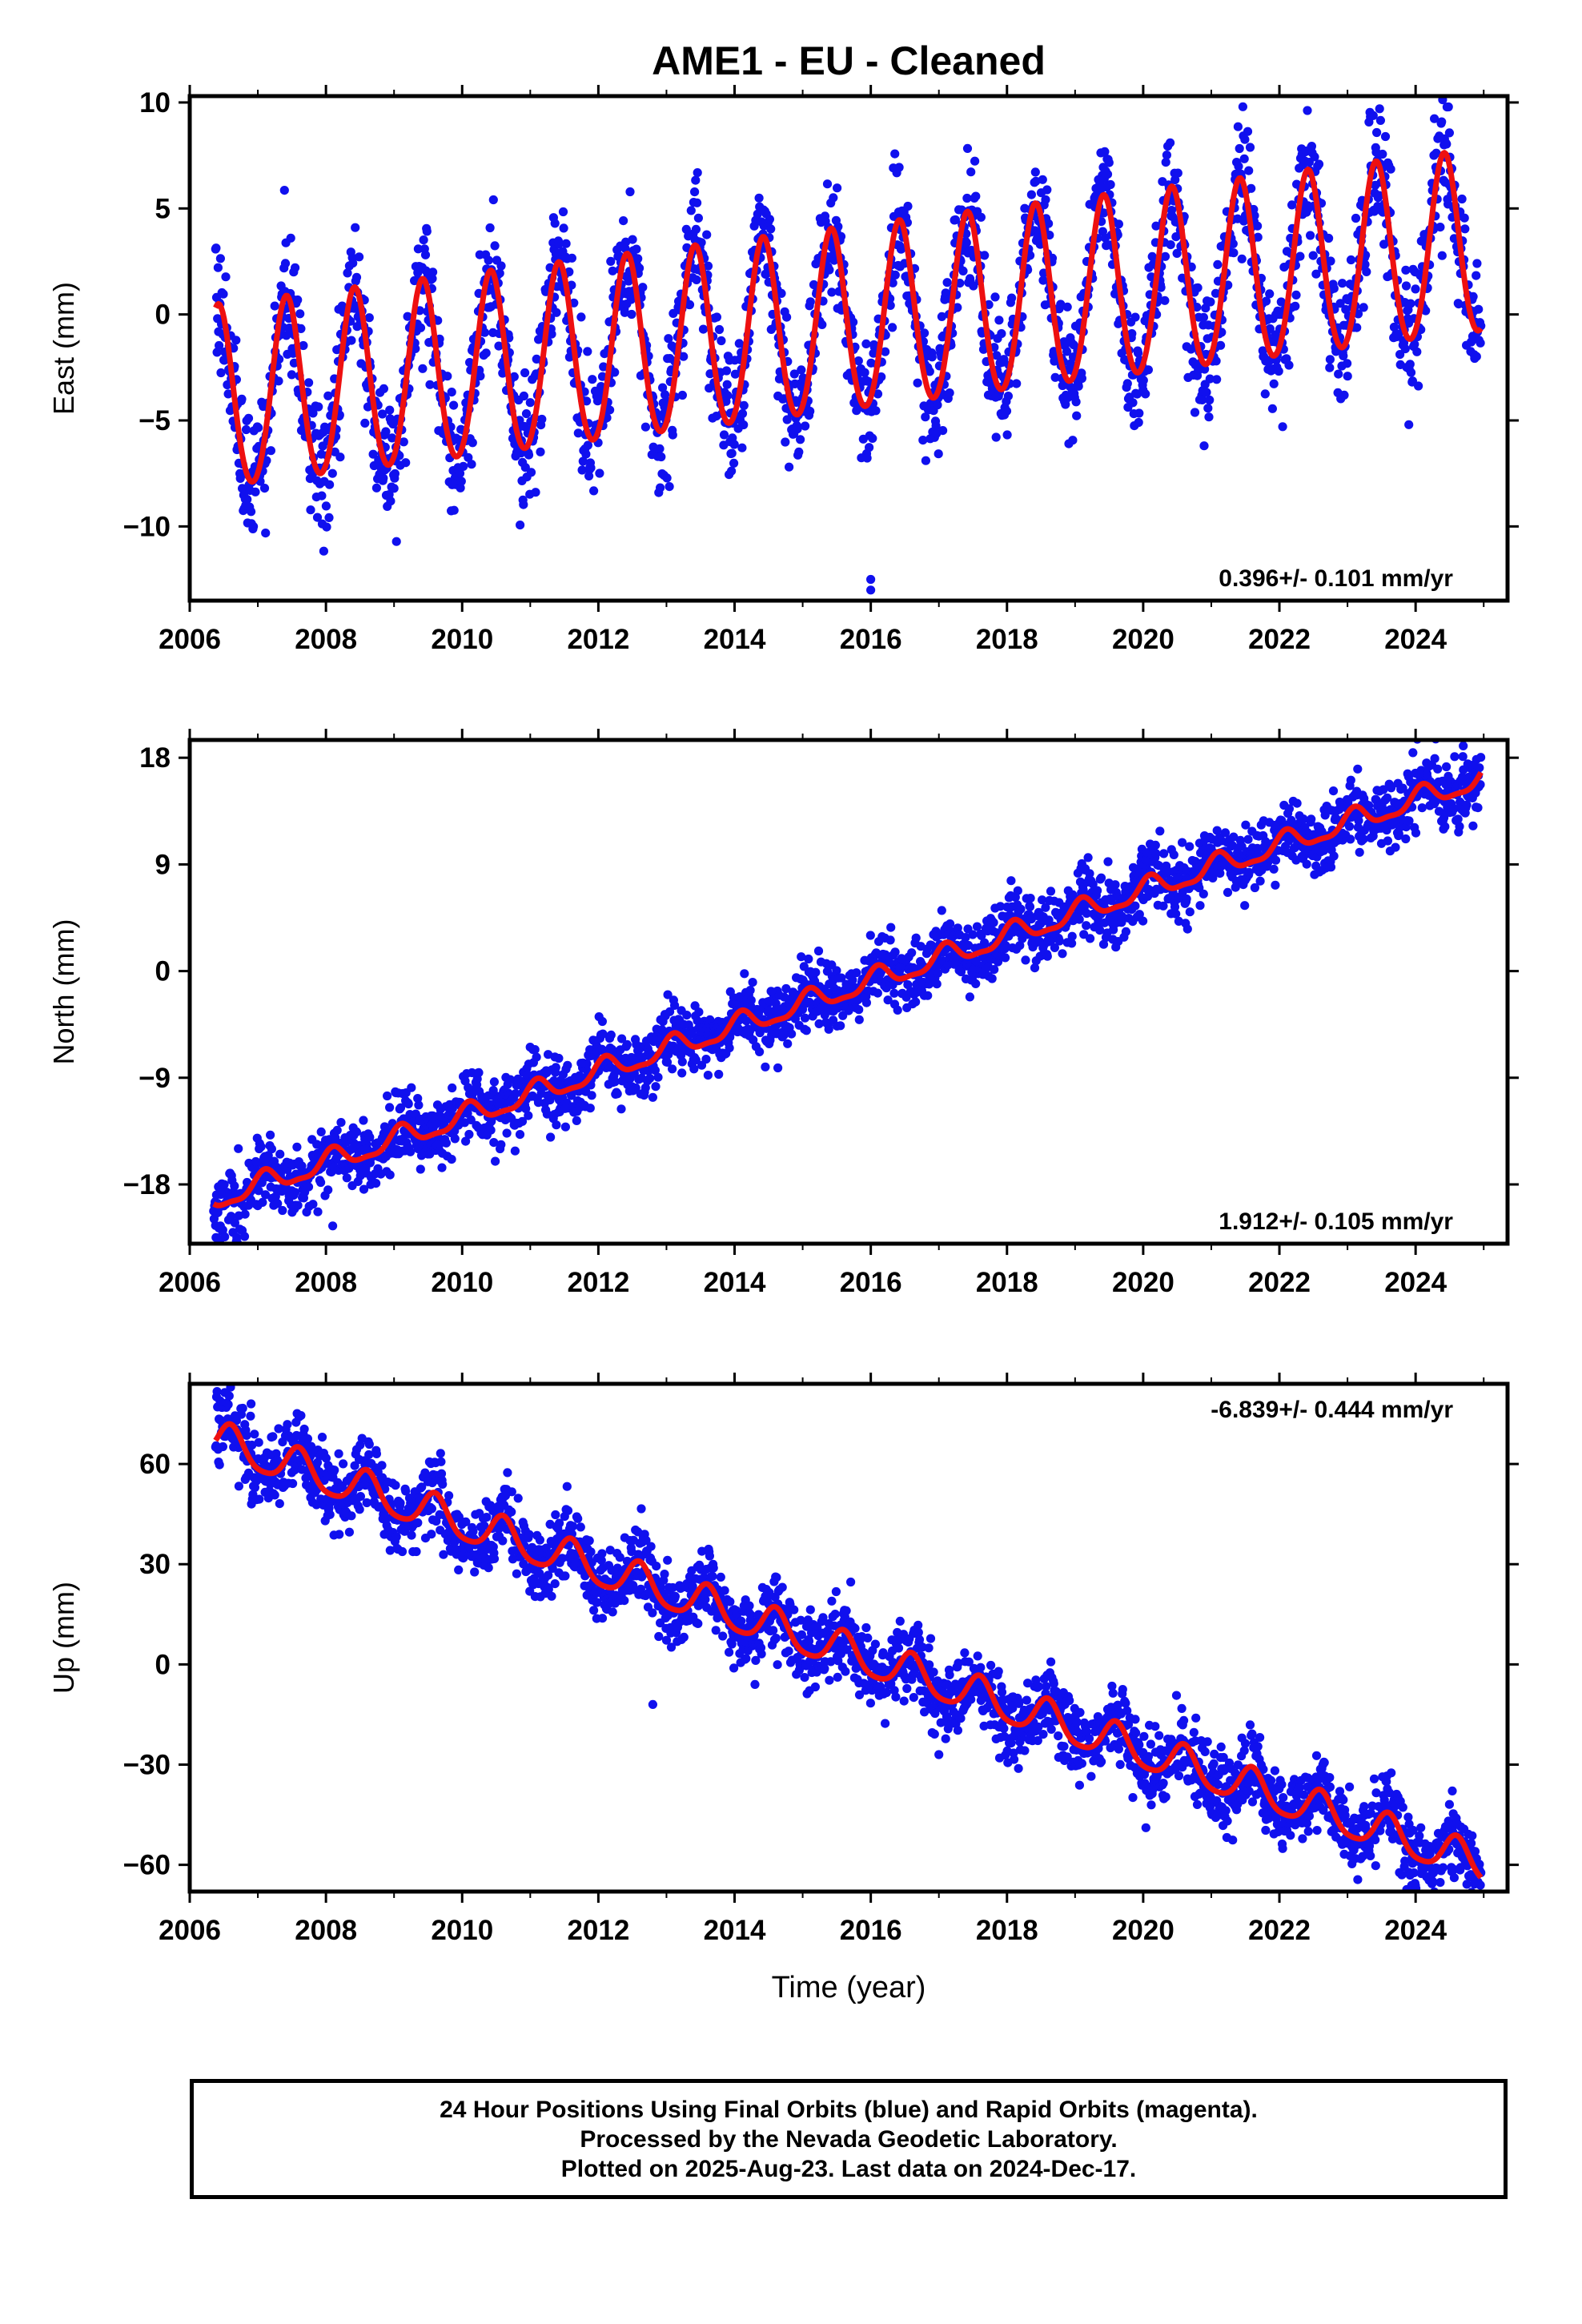  Describe the element at coordinates (871, 639) in the screenshot. I see `east-x-tick-label: 2016` at that location.